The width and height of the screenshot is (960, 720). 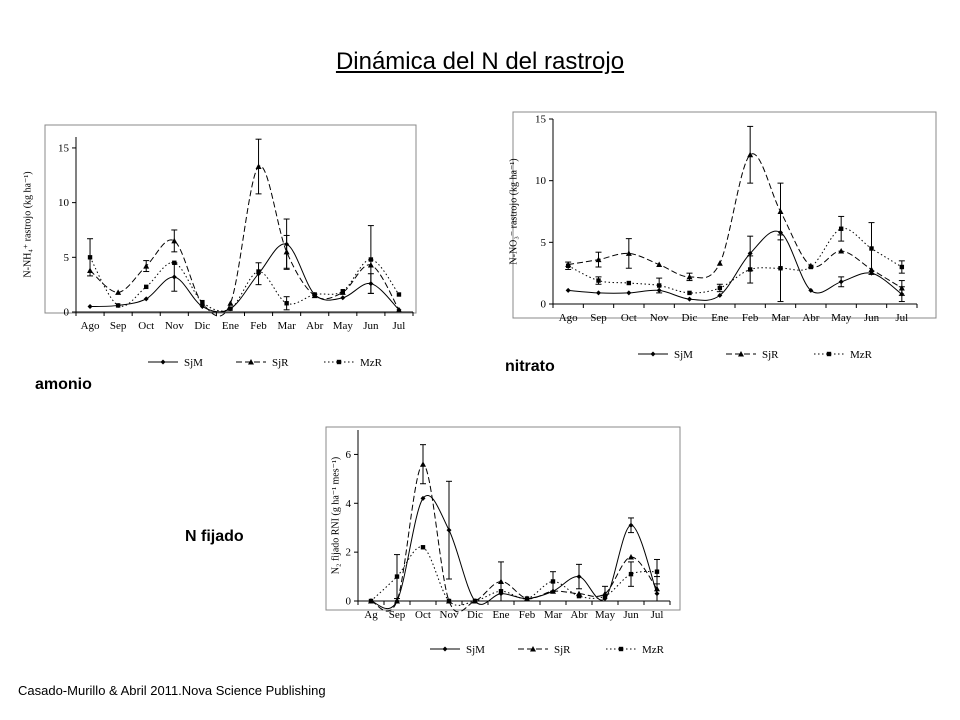 What do you see at coordinates (258, 326) in the screenshot?
I see `x-tick-label: Feb` at bounding box center [258, 326].